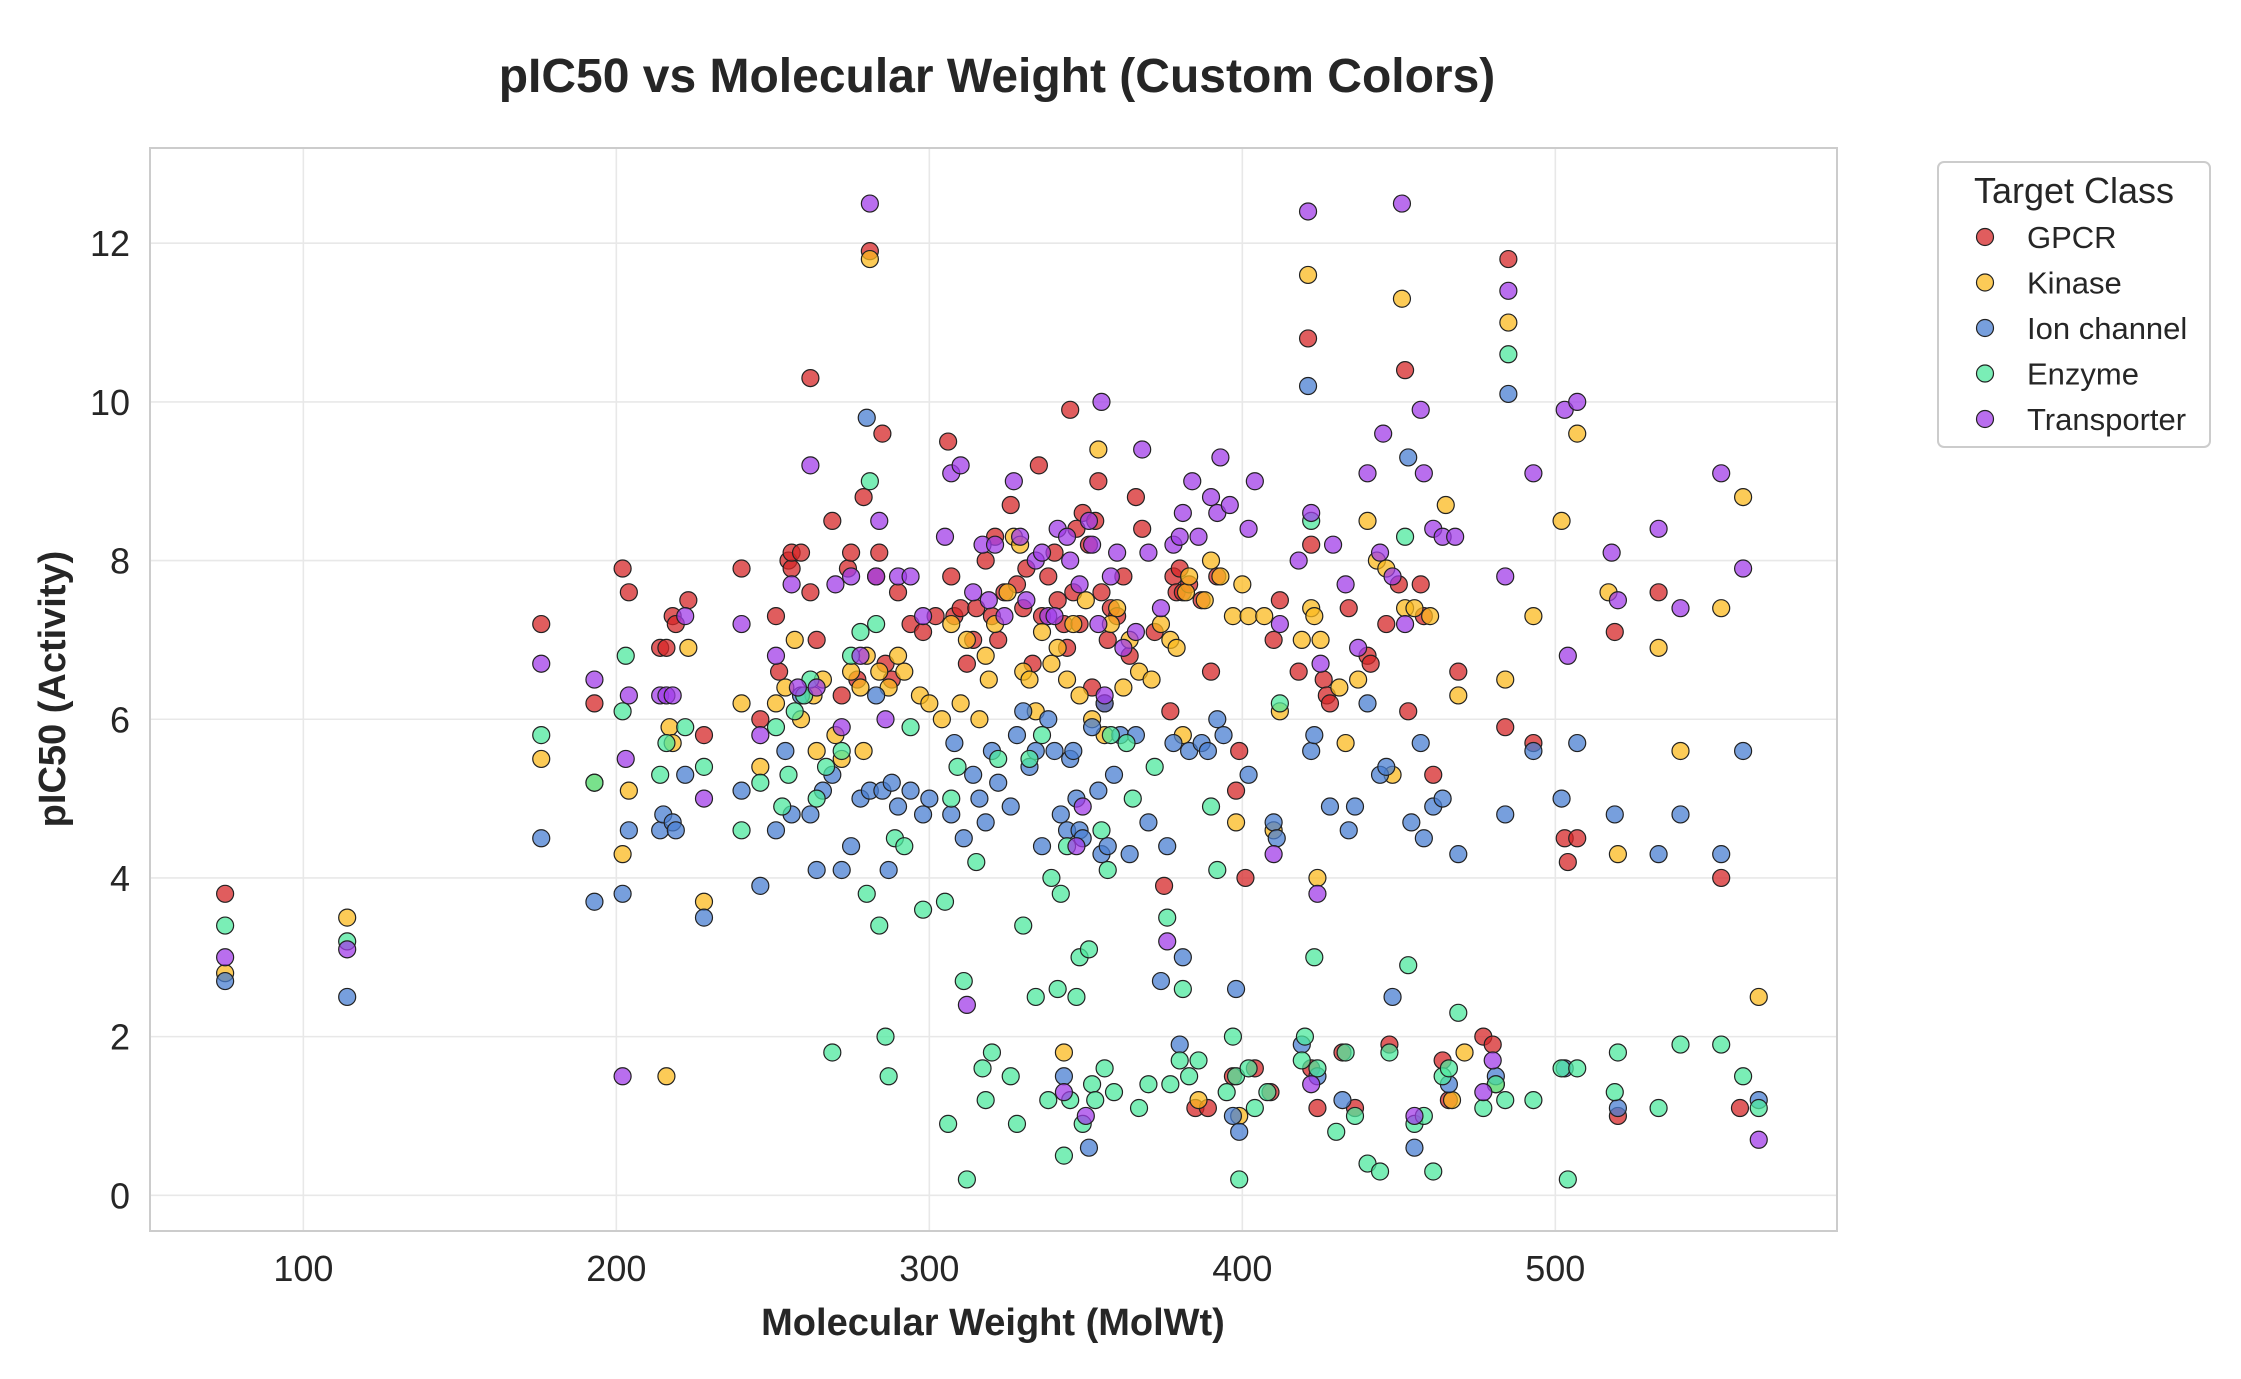  Describe the element at coordinates (1985, 282) in the screenshot. I see `legend-marker` at that location.